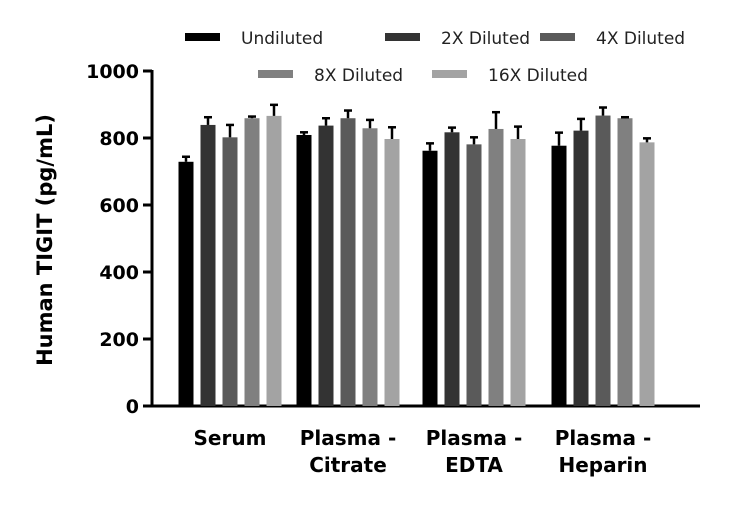 The image size is (750, 509). Describe the element at coordinates (132, 407) in the screenshot. I see `y-tick-label: 0` at that location.